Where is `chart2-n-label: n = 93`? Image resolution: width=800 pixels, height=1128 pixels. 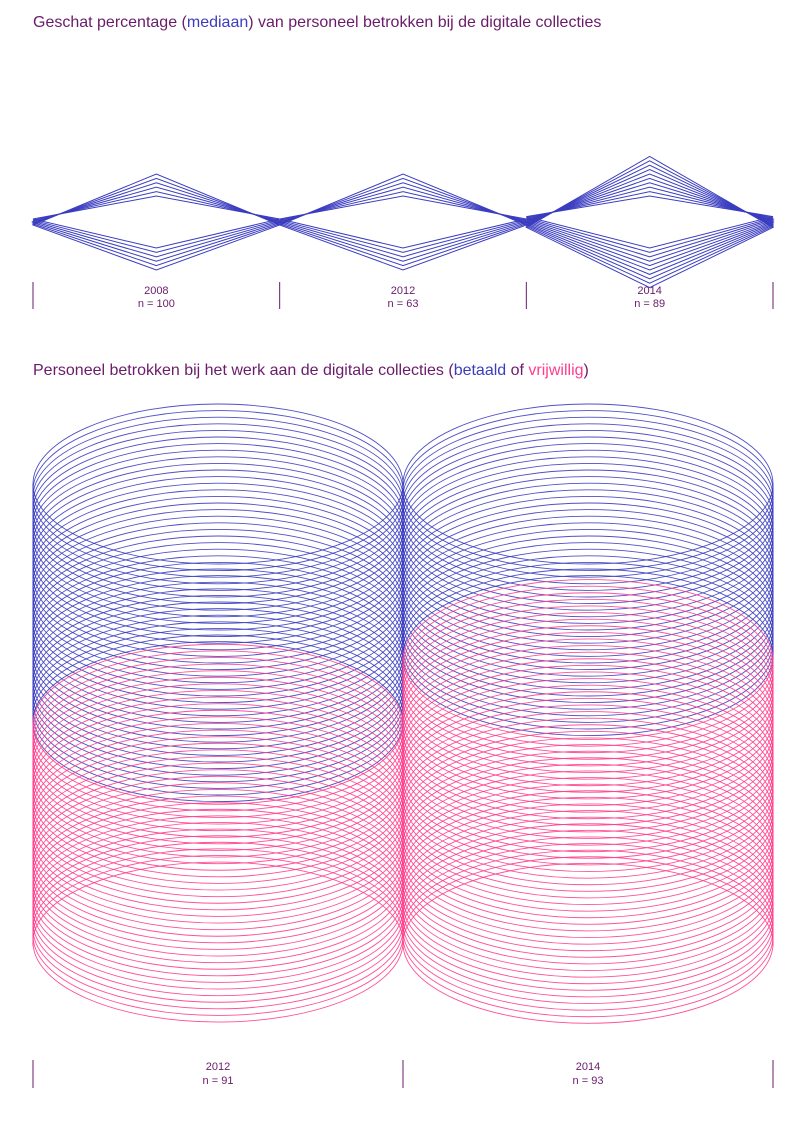
chart2-n-label: n = 93 is located at coordinates (588, 1081).